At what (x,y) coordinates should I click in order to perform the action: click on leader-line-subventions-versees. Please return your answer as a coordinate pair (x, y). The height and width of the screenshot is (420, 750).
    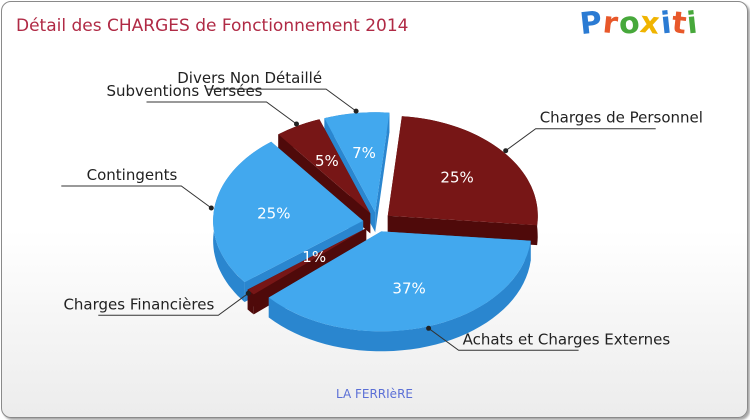
    Looking at the image, I should click on (221, 113).